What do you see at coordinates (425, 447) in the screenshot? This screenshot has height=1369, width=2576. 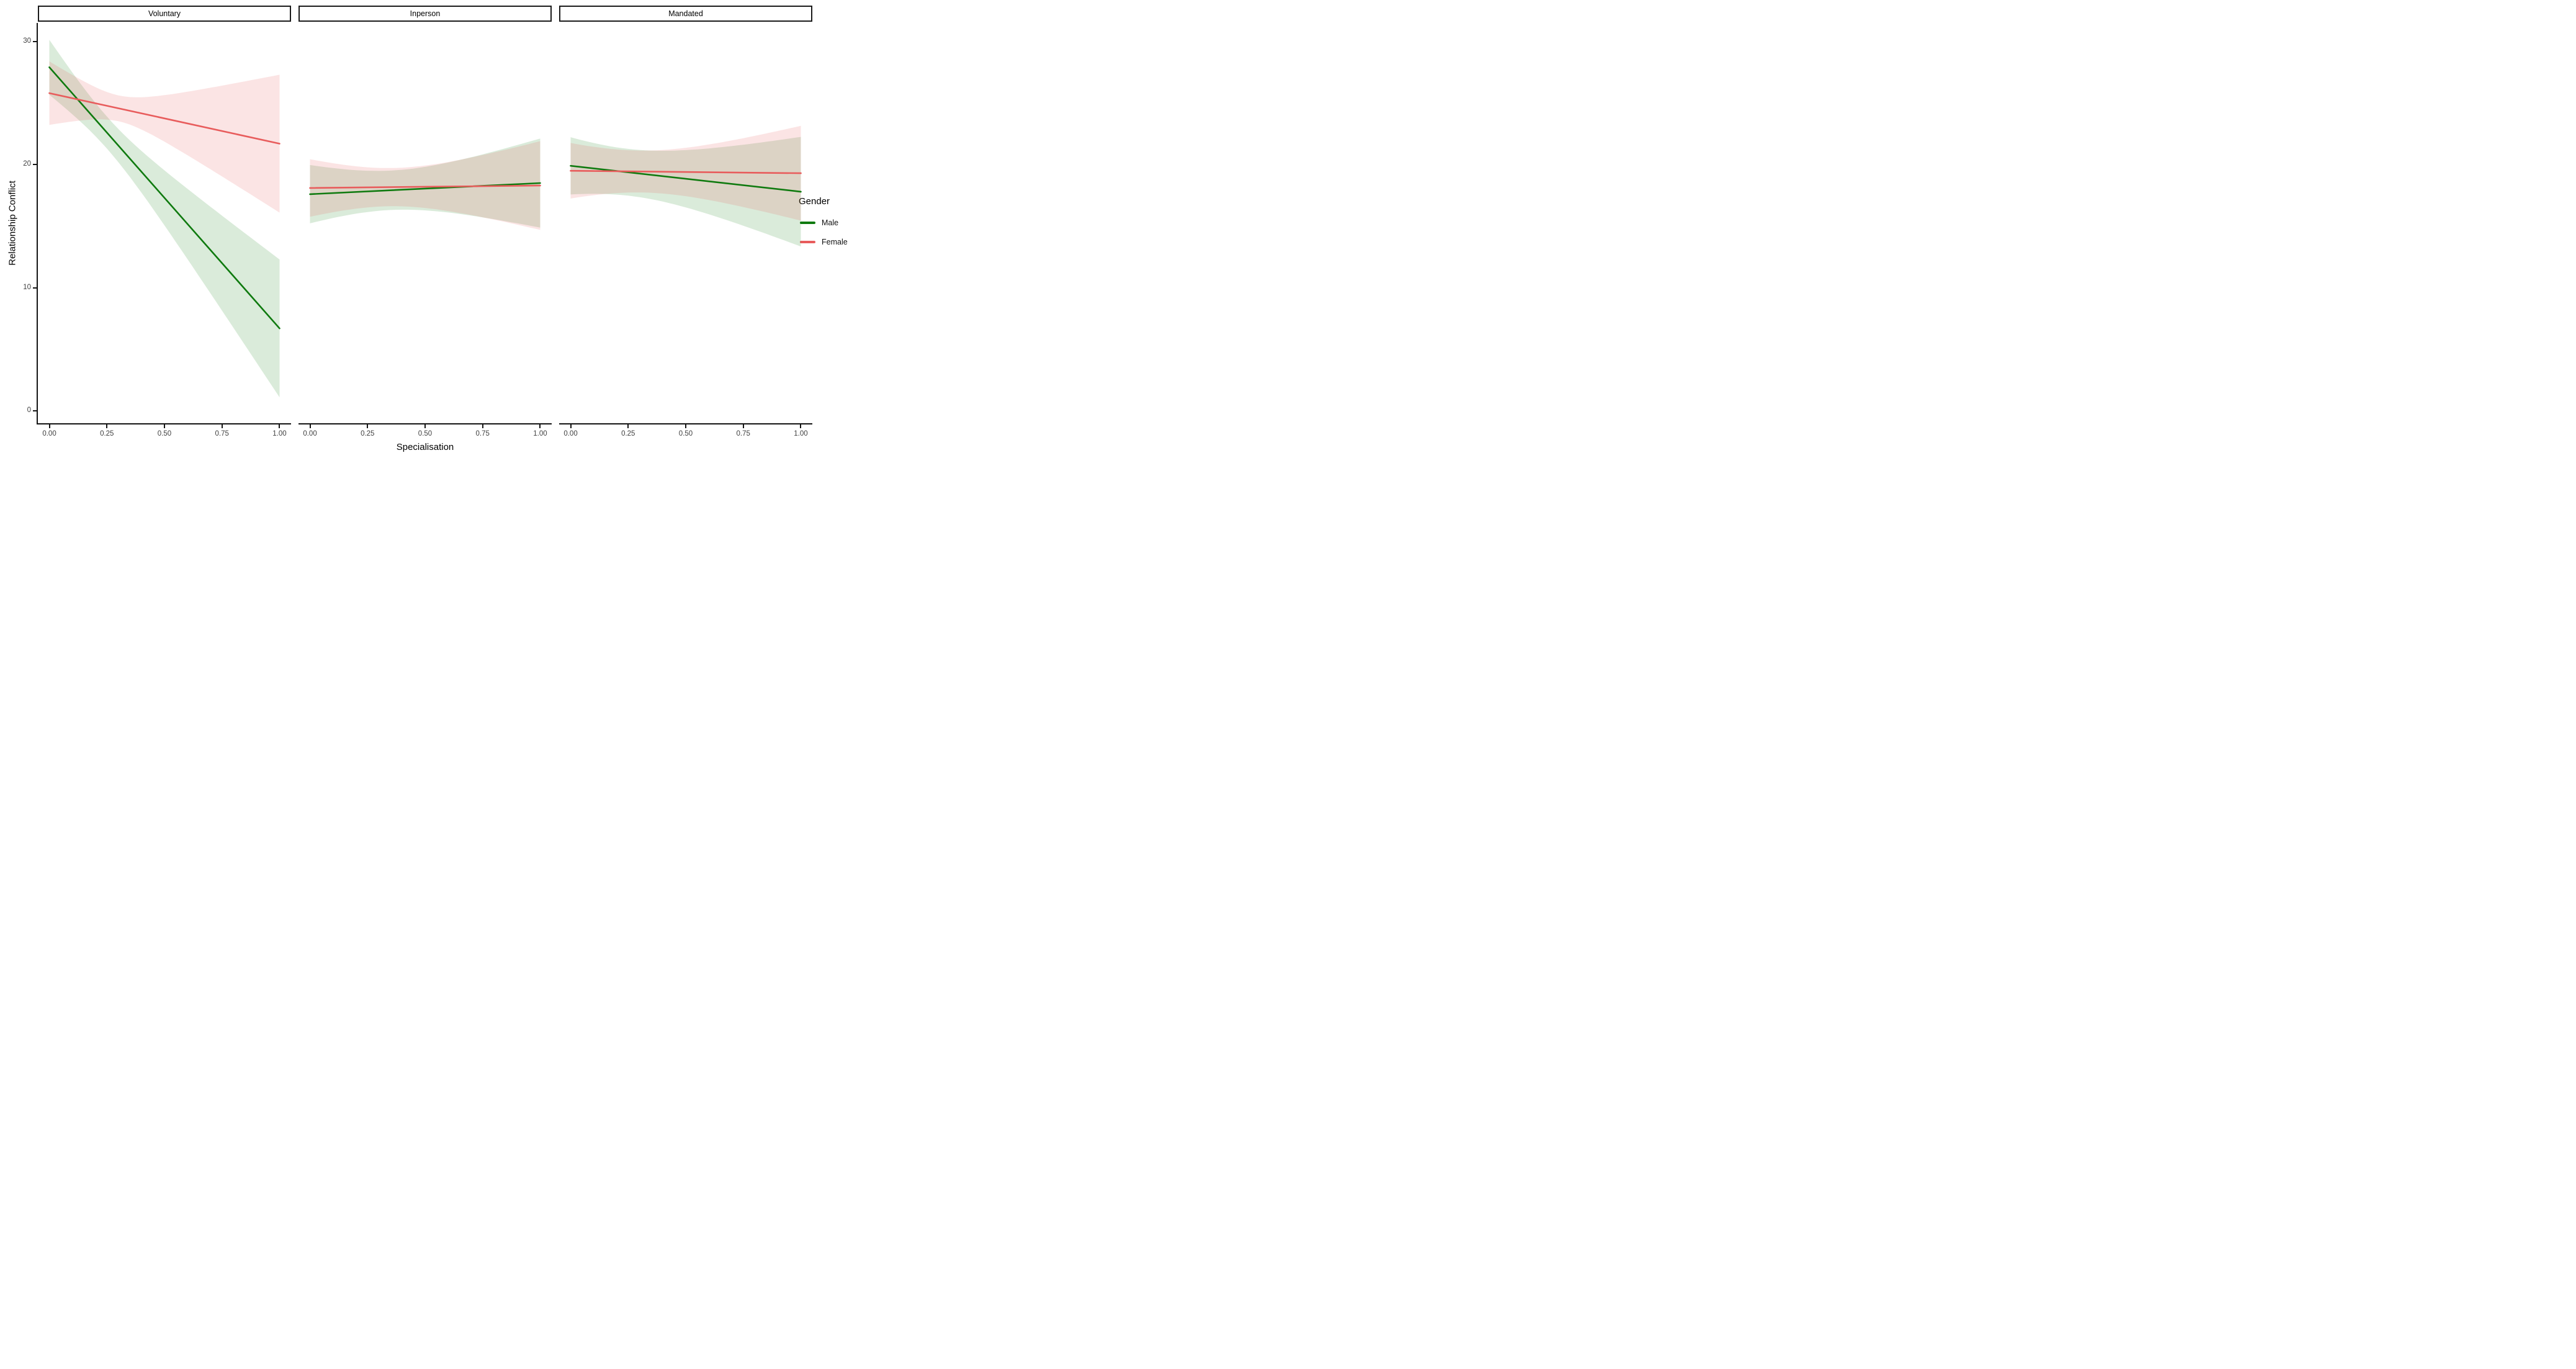 I see `x-axis-title: Specialisation` at bounding box center [425, 447].